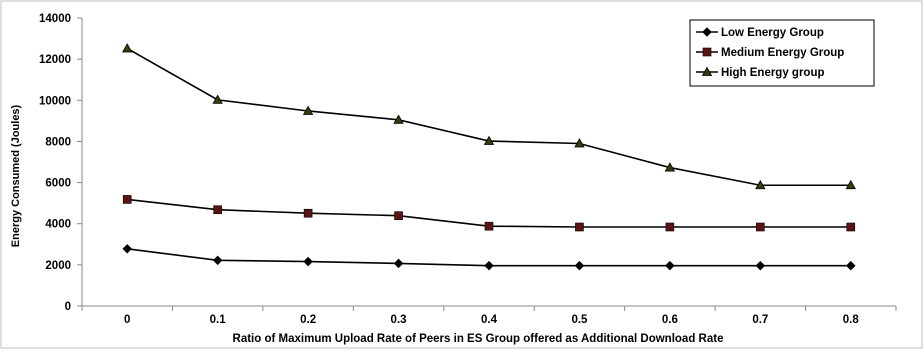  What do you see at coordinates (55, 60) in the screenshot?
I see `y-tick-label: 12000` at bounding box center [55, 60].